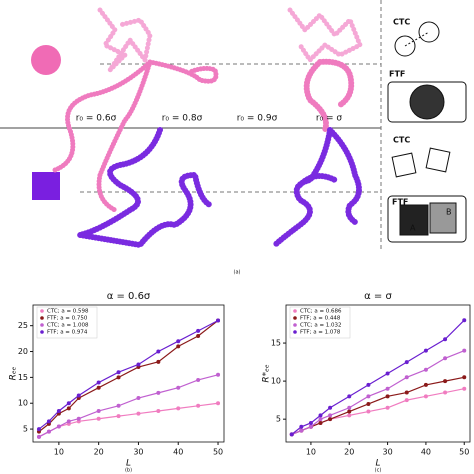 Image resolution: width=474 pixels, height=474 pixels. What do you see at coordinates (320, 333) in the screenshot?
I see `legend-label: FTF; a = 1.078` at bounding box center [320, 333].